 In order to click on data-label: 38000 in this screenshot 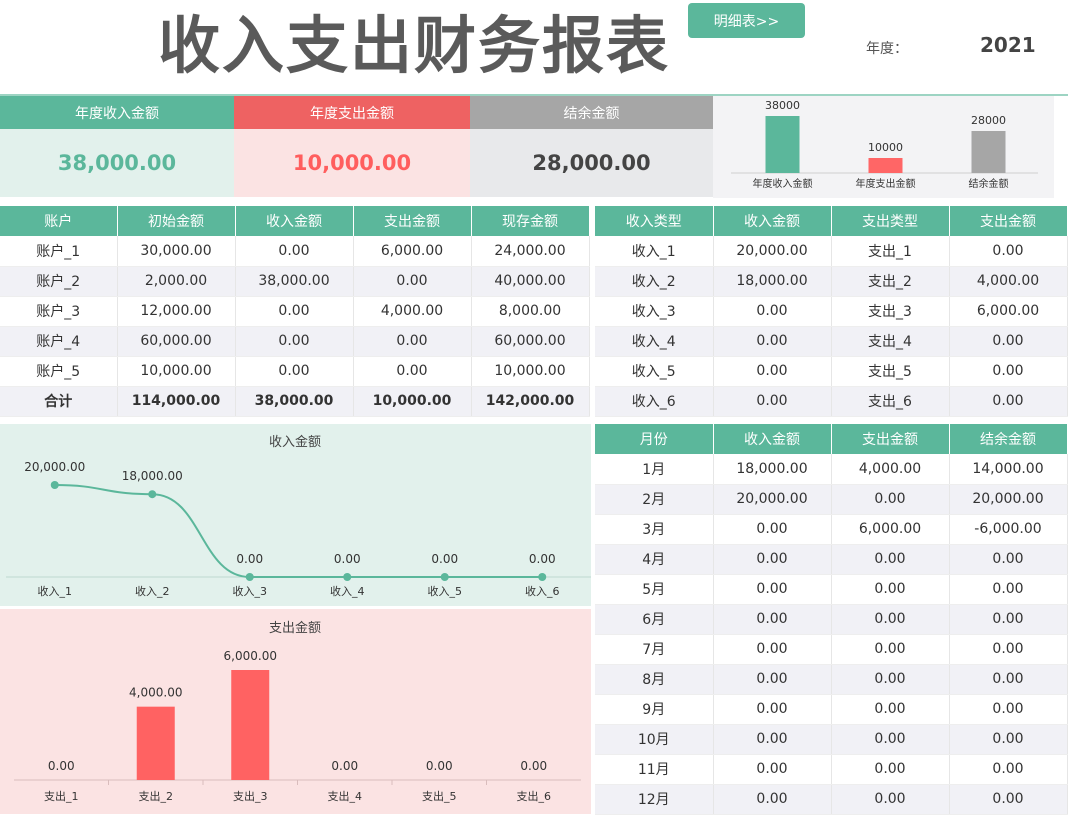, I will do `click(782, 105)`.